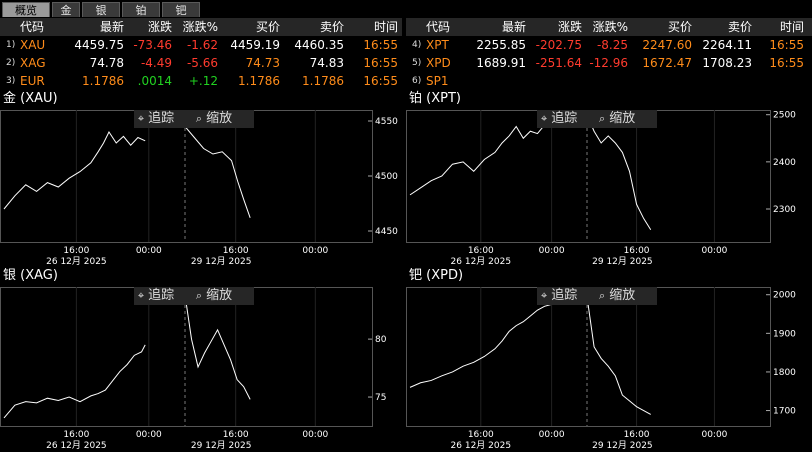 This screenshot has width=812, height=452. What do you see at coordinates (386, 232) in the screenshot?
I see `y-tick-label: 4450` at bounding box center [386, 232].